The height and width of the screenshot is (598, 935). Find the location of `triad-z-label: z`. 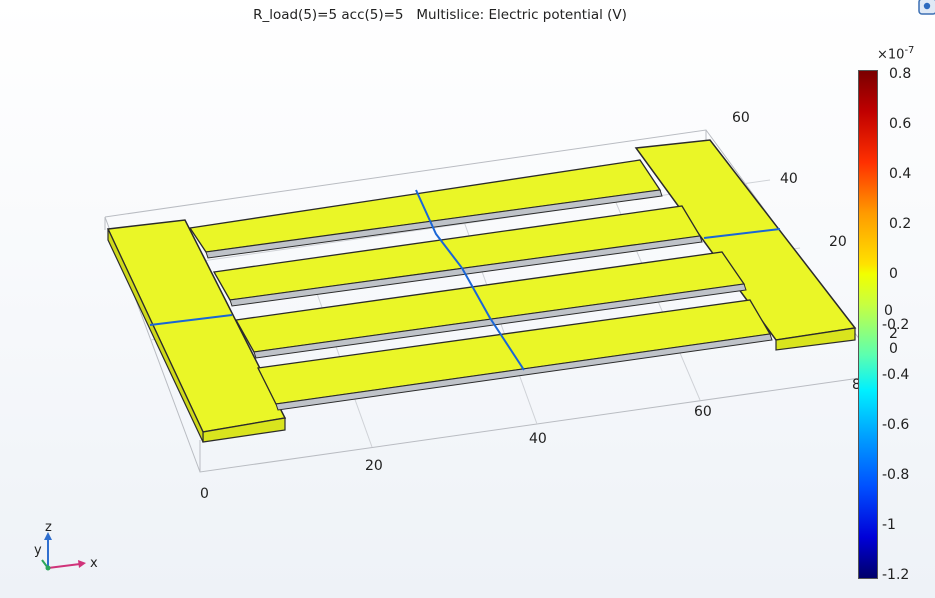

triad-z-label: z is located at coordinates (48, 527).